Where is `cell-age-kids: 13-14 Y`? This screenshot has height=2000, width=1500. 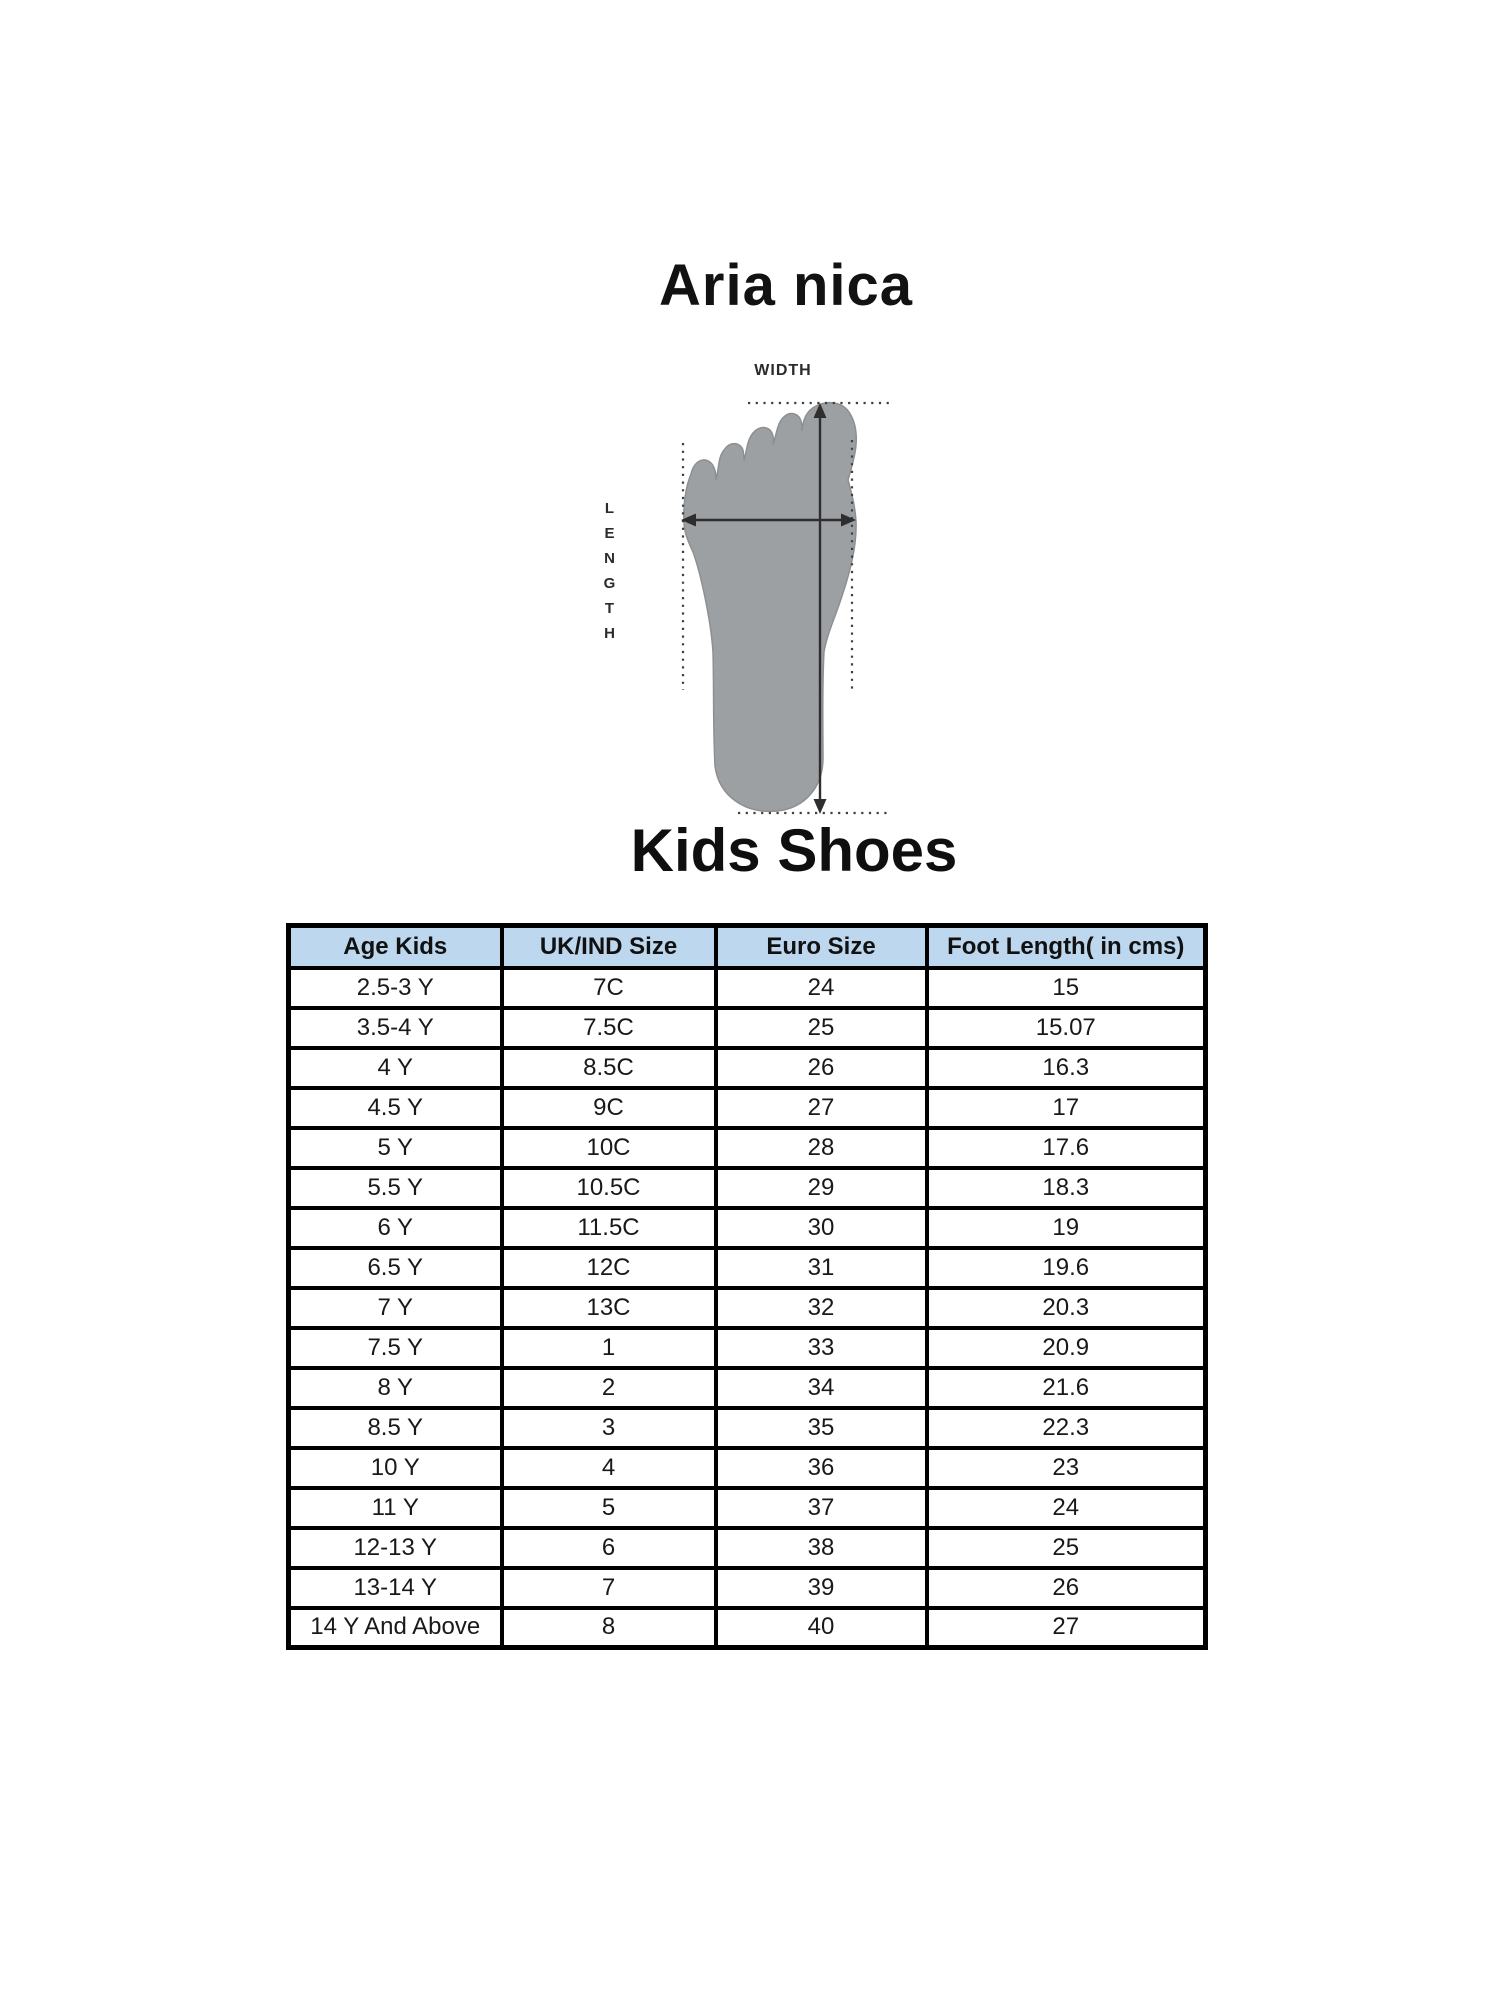
cell-age-kids: 13-14 Y is located at coordinates (395, 1587).